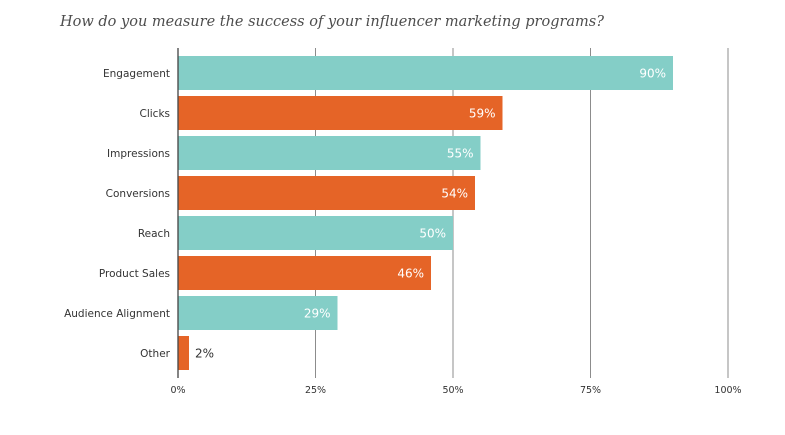 This screenshot has width=785, height=435. I want to click on x-tick-label: 75%, so click(590, 390).